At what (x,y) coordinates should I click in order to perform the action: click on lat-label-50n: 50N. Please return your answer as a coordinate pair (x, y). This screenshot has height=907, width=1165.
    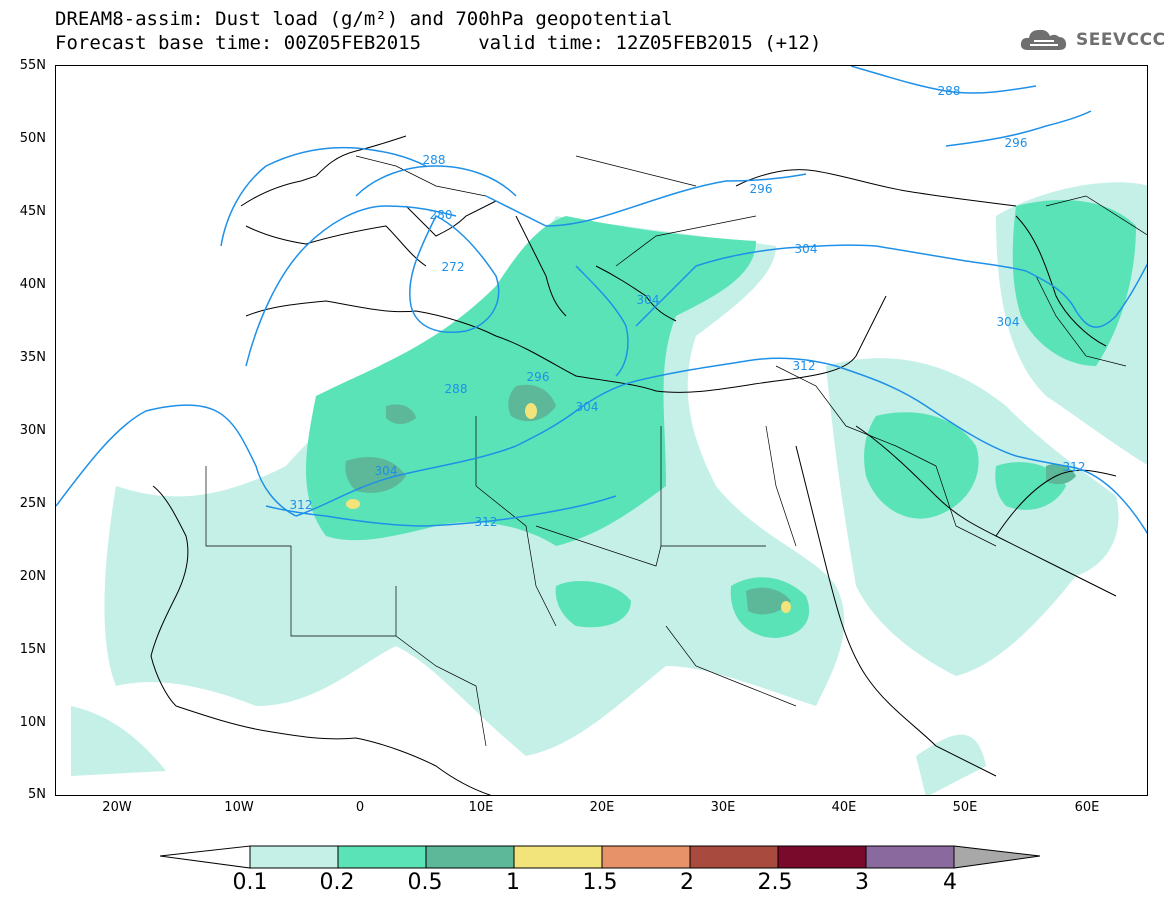
    Looking at the image, I should click on (32, 138).